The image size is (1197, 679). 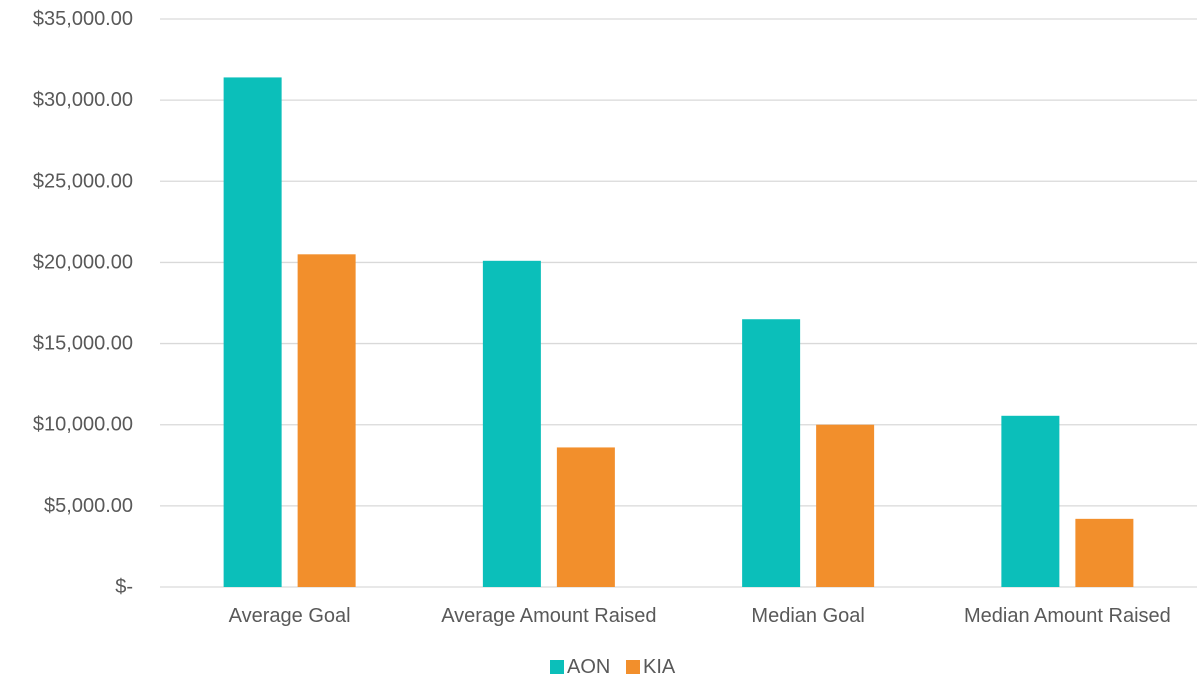 What do you see at coordinates (557, 667) in the screenshot?
I see `legend-swatch-aon` at bounding box center [557, 667].